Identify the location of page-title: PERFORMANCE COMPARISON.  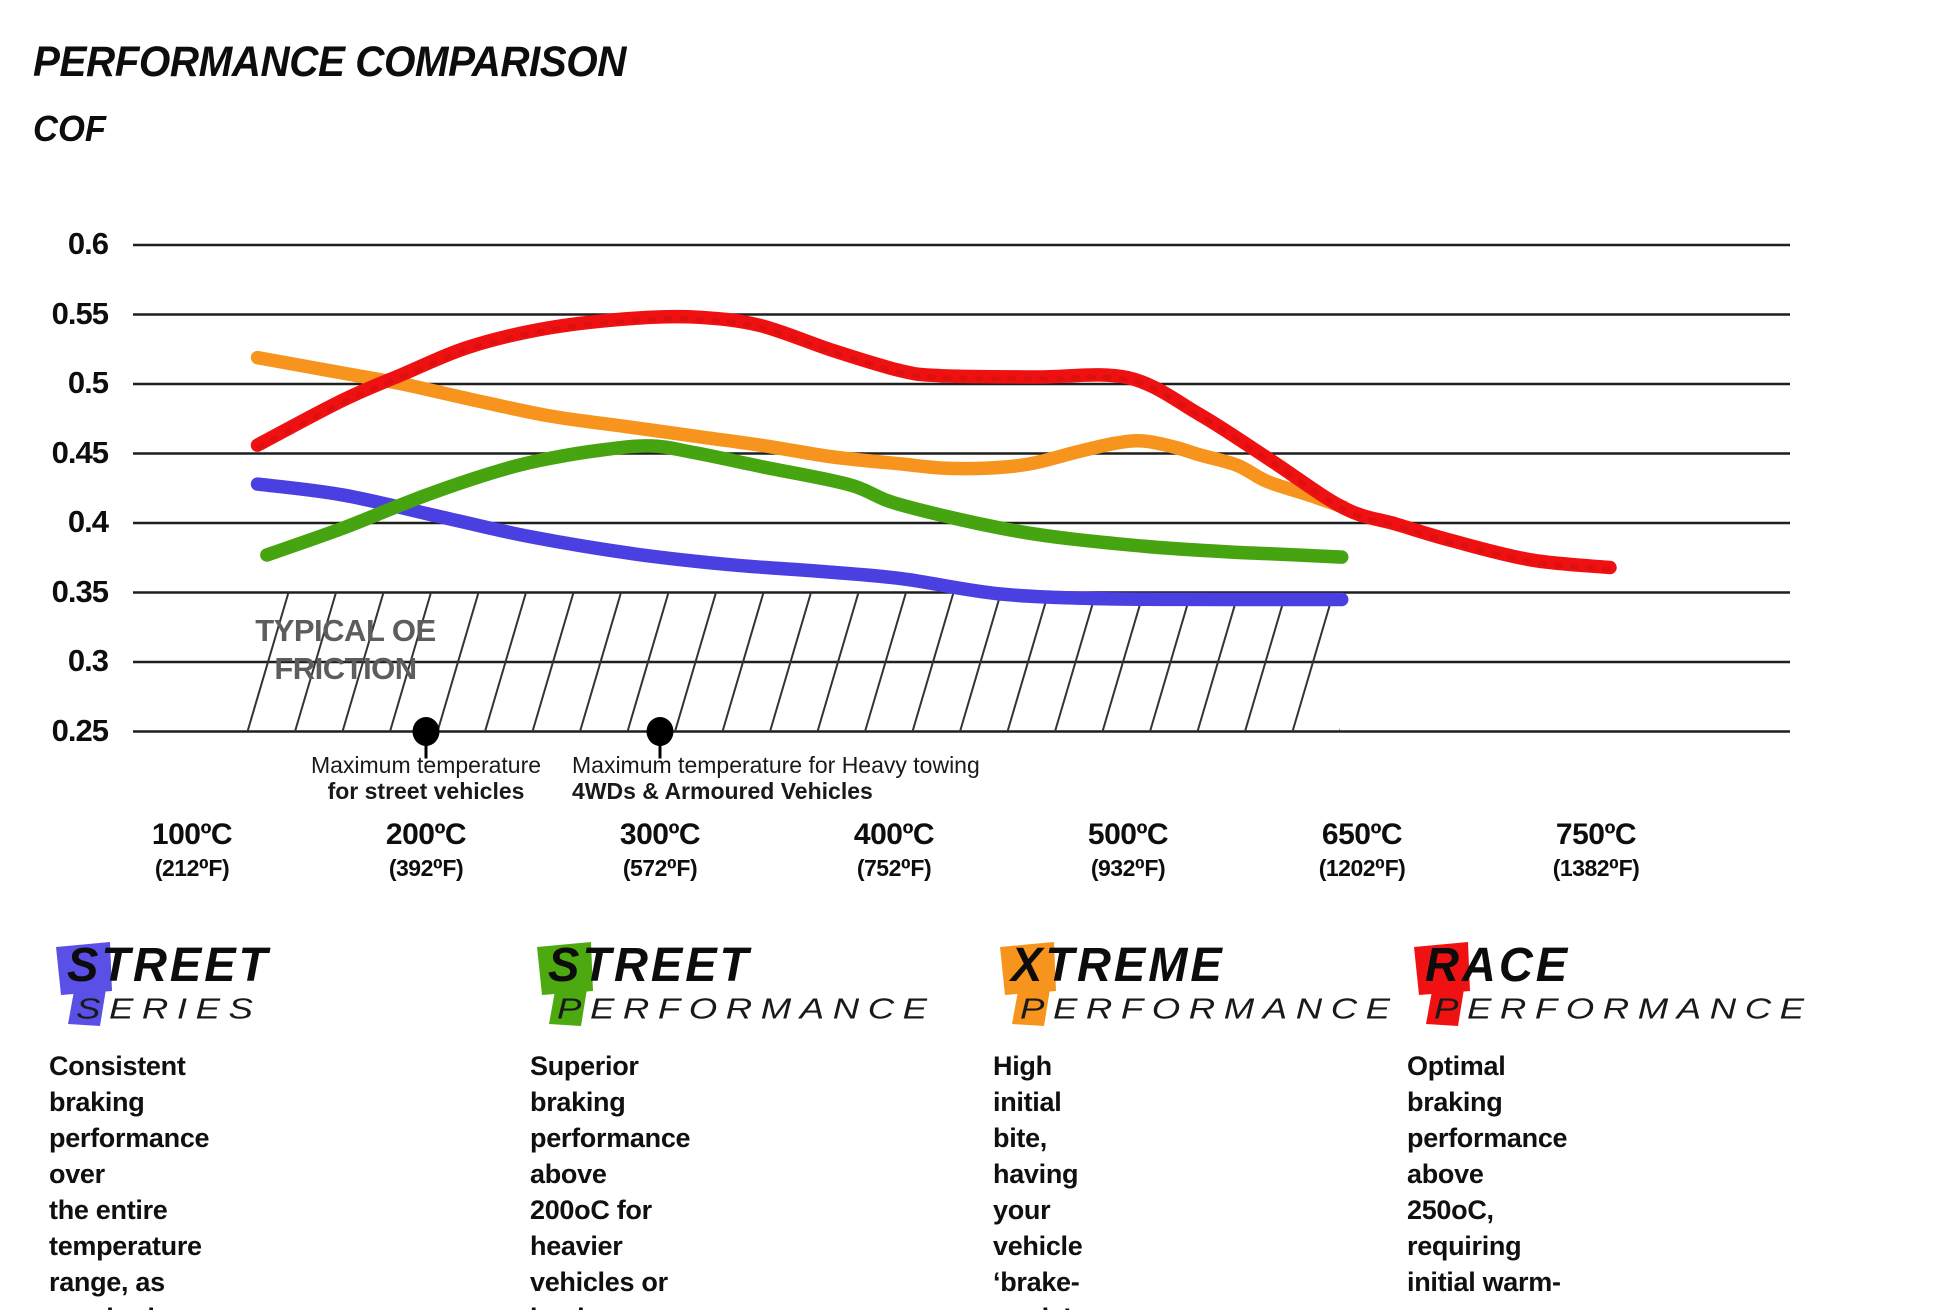
(329, 62).